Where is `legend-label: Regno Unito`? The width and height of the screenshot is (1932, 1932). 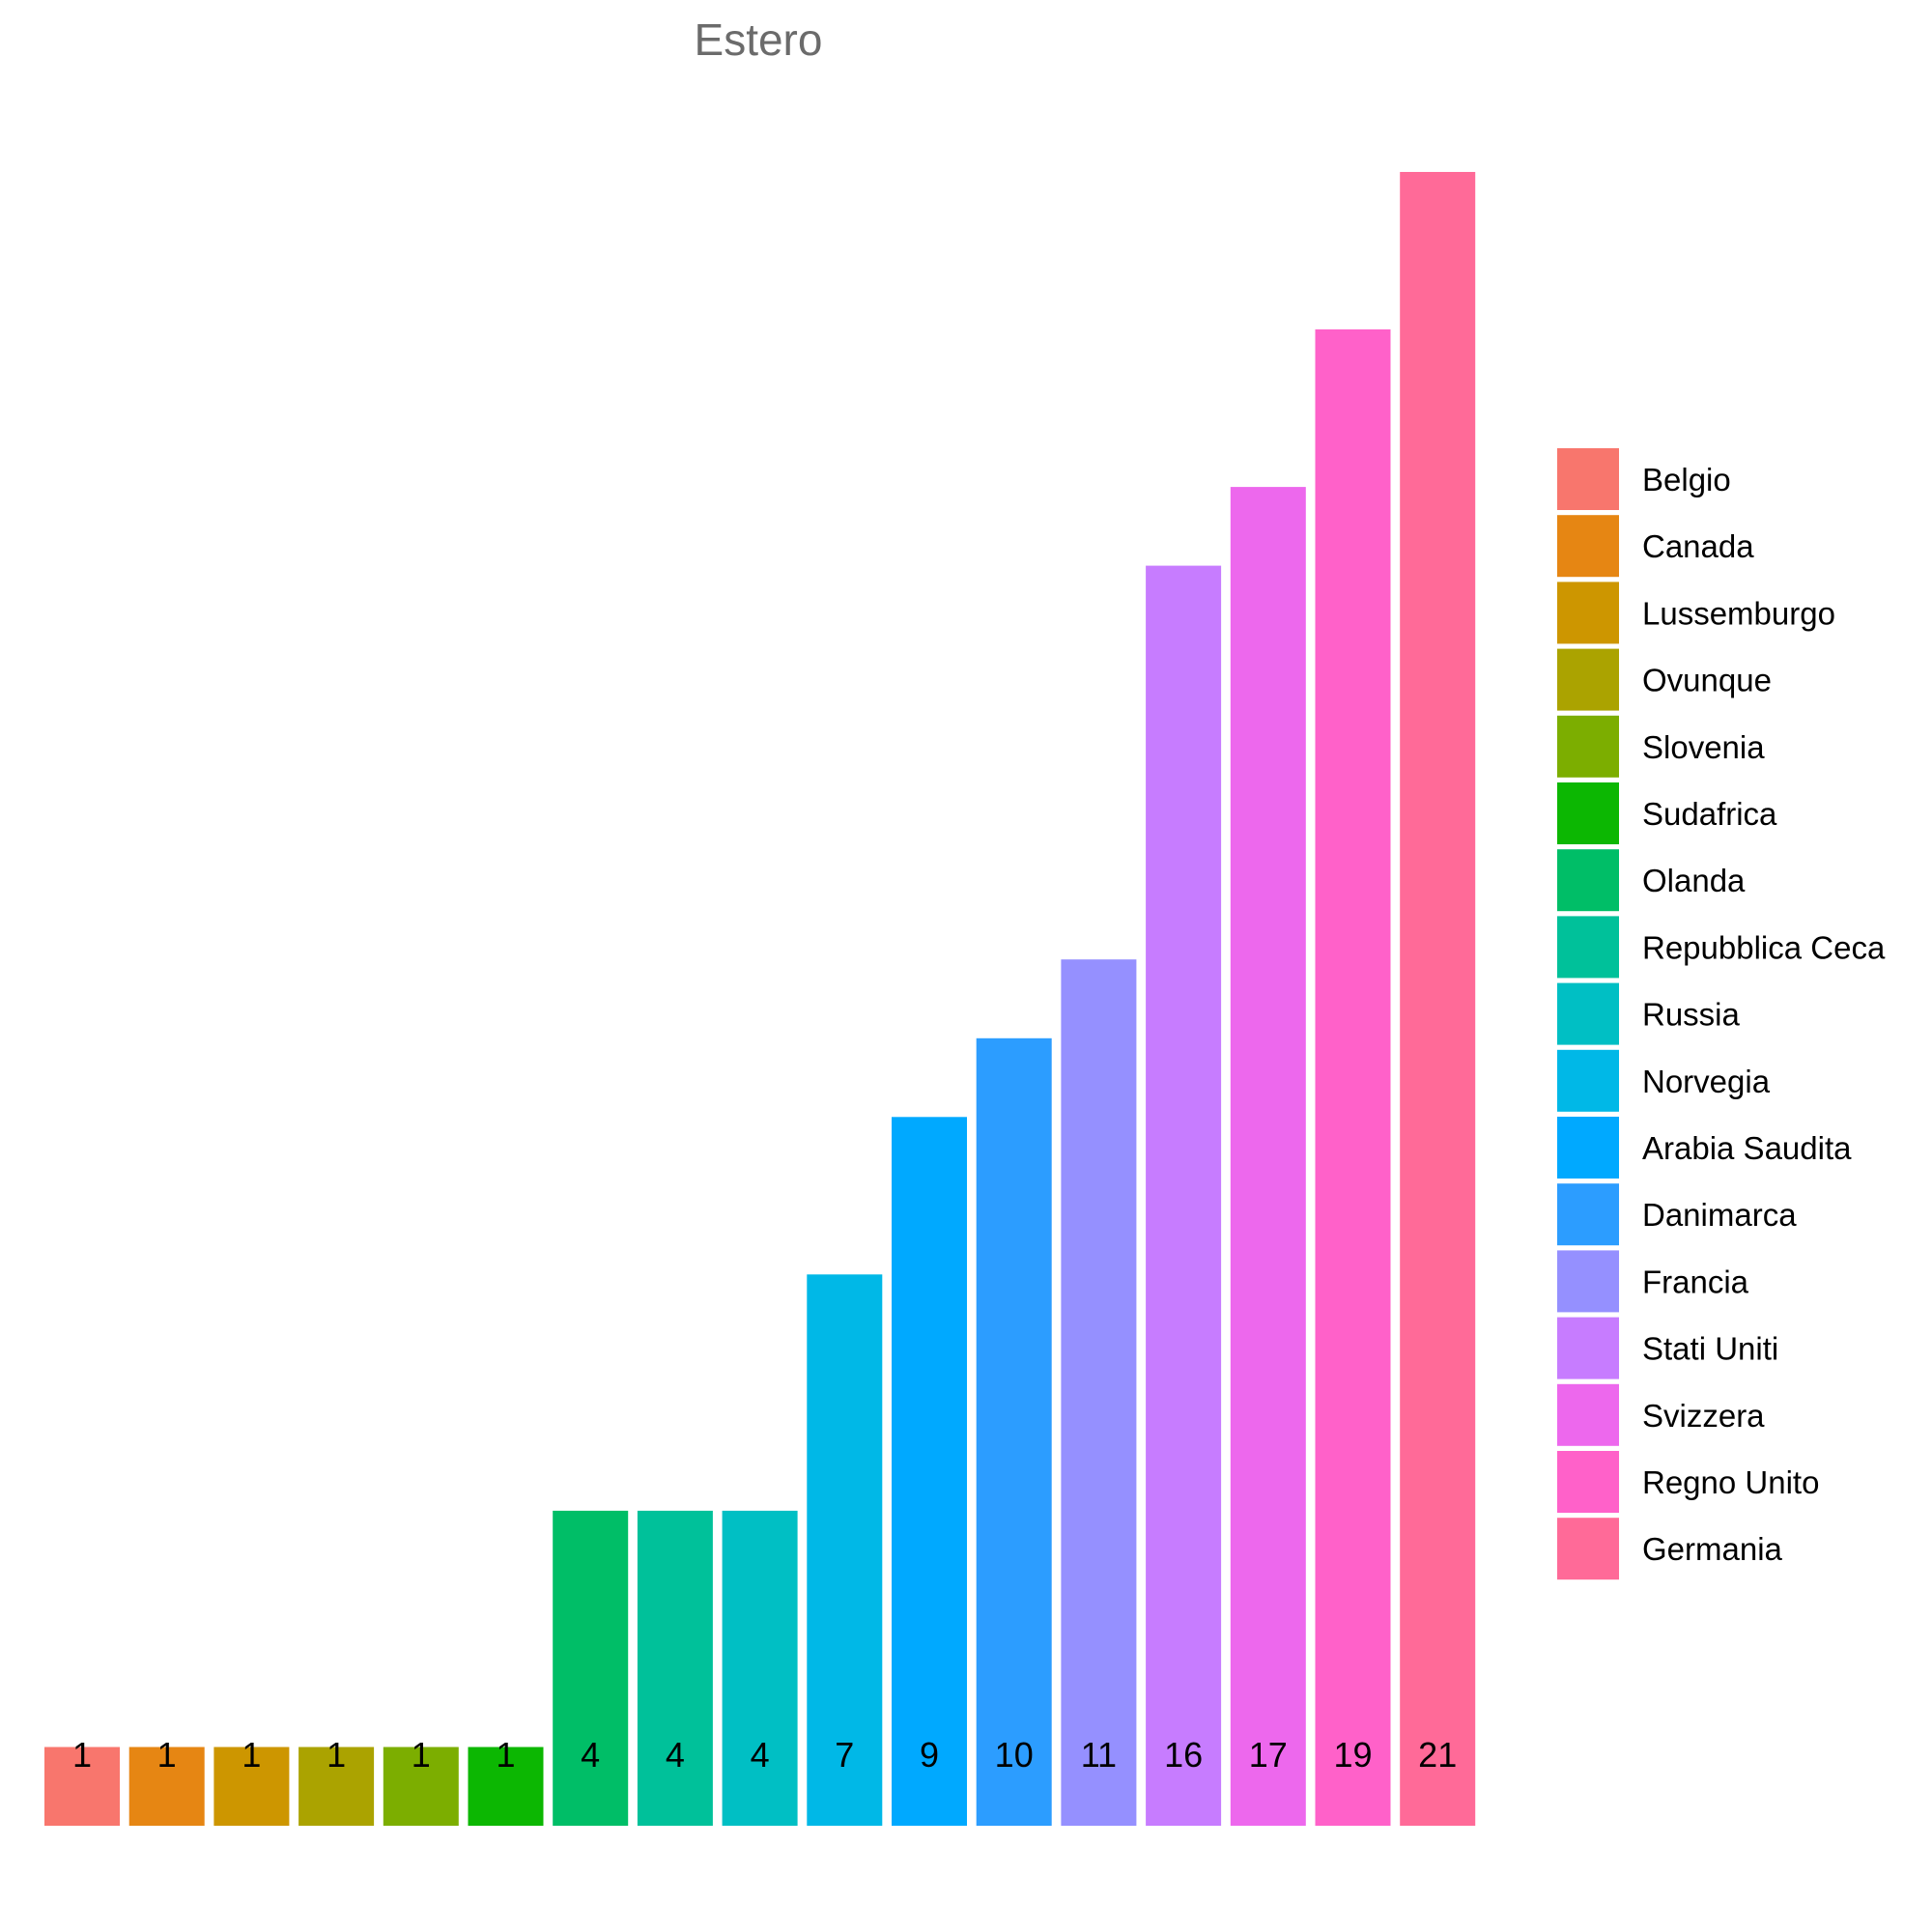 legend-label: Regno Unito is located at coordinates (1730, 1482).